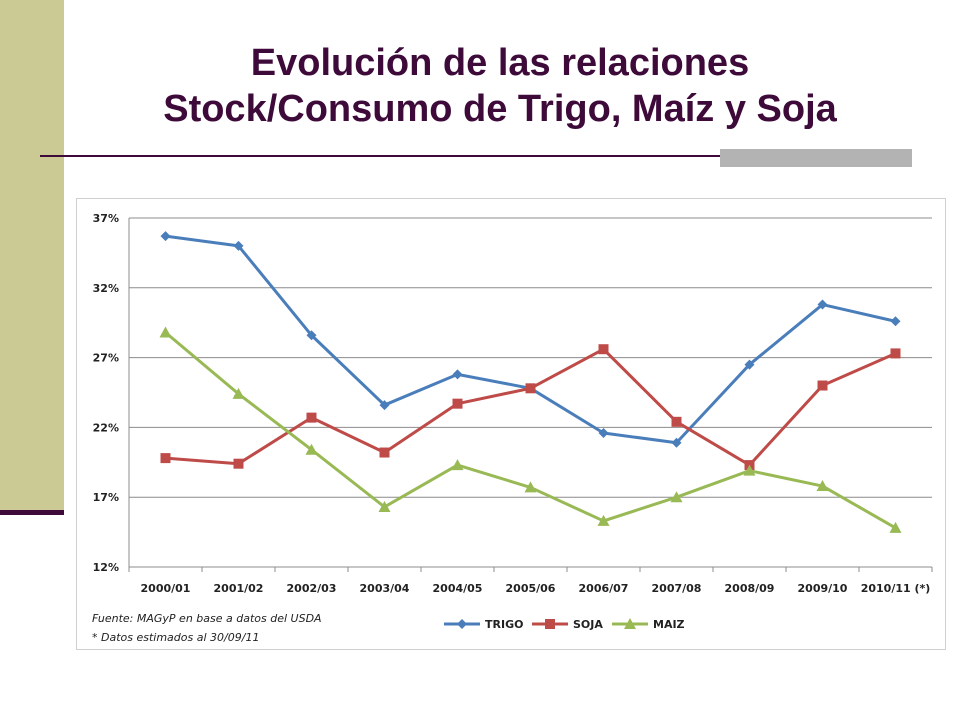 The width and height of the screenshot is (960, 720). Describe the element at coordinates (239, 588) in the screenshot. I see `x-tick-label: 2001/02` at that location.